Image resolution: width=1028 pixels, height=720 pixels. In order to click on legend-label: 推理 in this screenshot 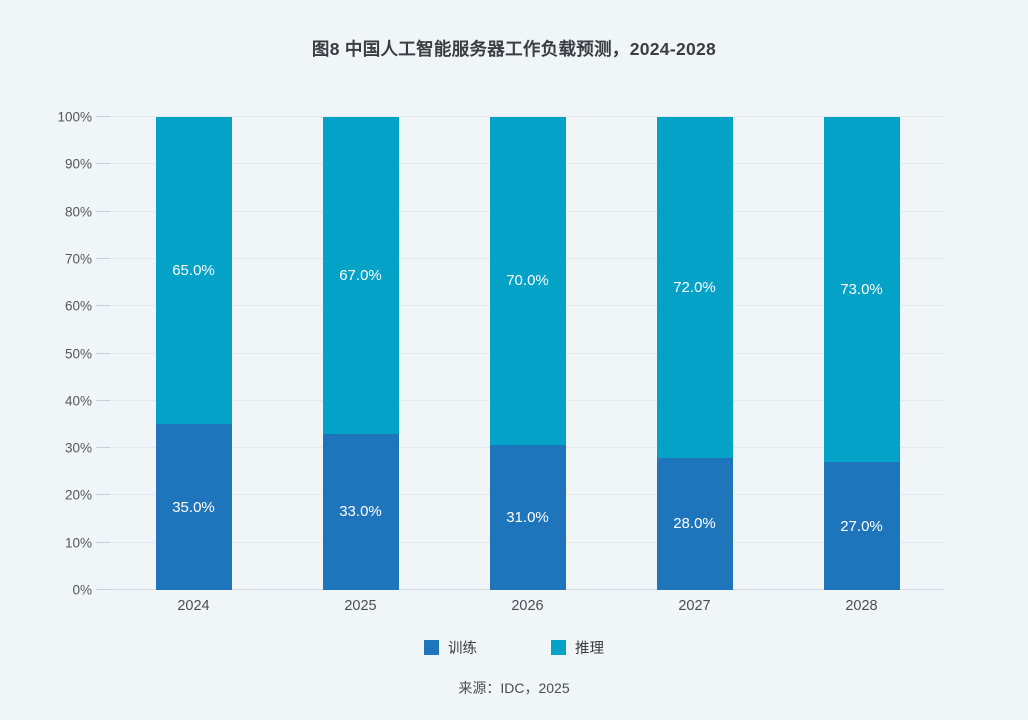, I will do `click(589, 649)`.